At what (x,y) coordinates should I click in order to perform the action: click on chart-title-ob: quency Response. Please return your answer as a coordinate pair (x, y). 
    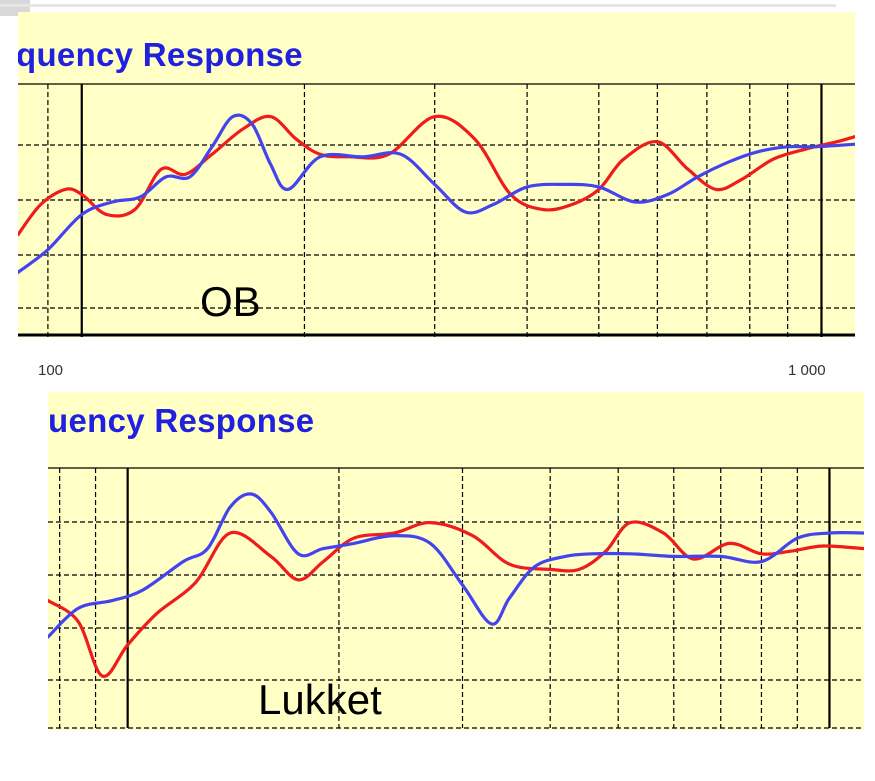
    Looking at the image, I should click on (160, 54).